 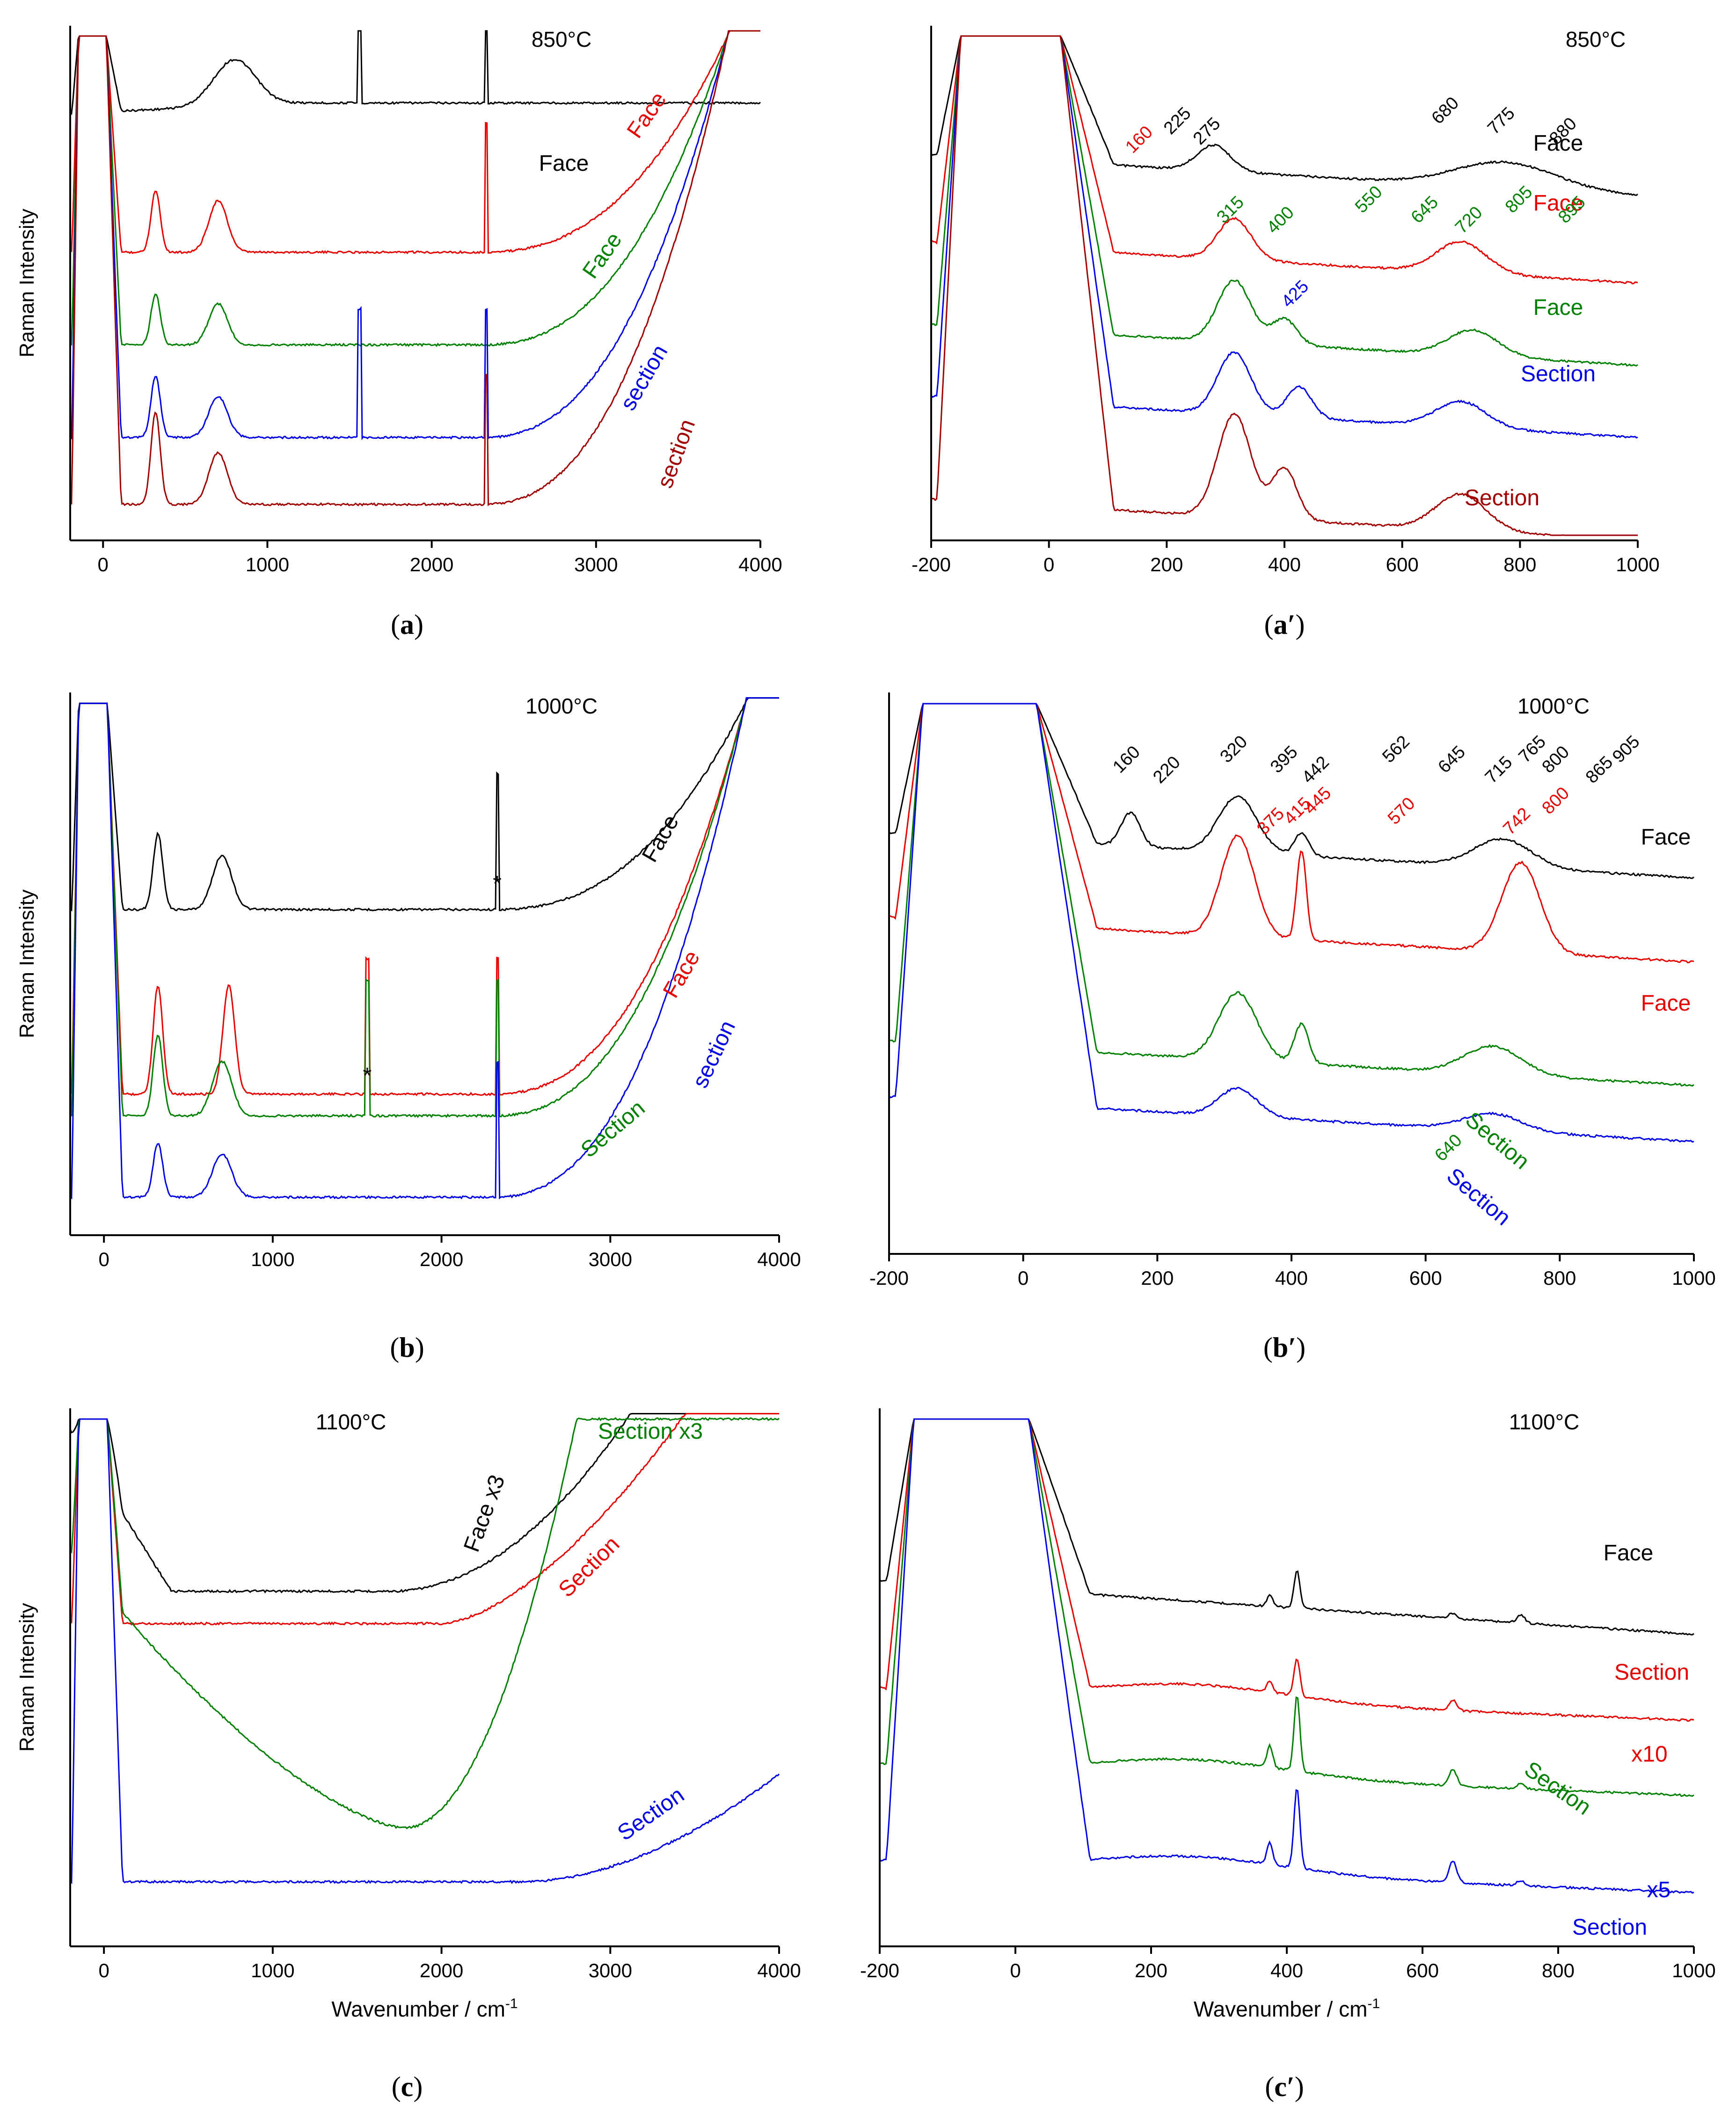 What do you see at coordinates (415, 142) in the screenshot?
I see `series-a-1-line` at bounding box center [415, 142].